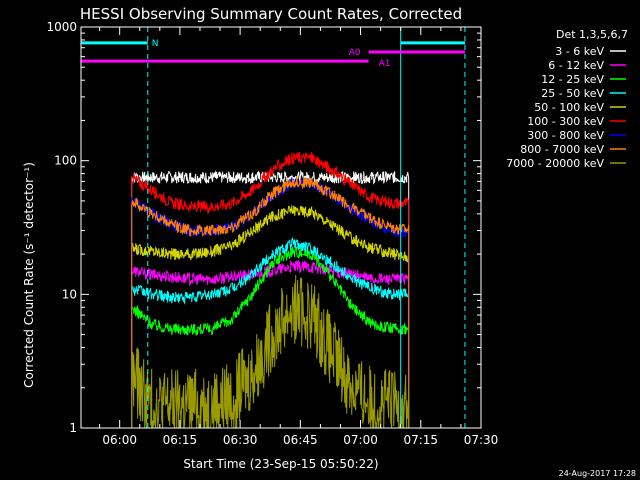 This screenshot has height=480, width=640. I want to click on annotation-label: A0, so click(355, 53).